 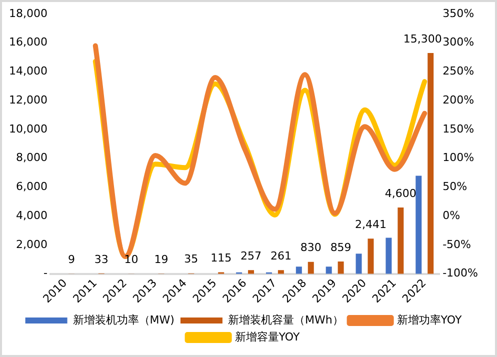 What do you see at coordinates (161, 259) in the screenshot?
I see `data-label: 19` at bounding box center [161, 259].